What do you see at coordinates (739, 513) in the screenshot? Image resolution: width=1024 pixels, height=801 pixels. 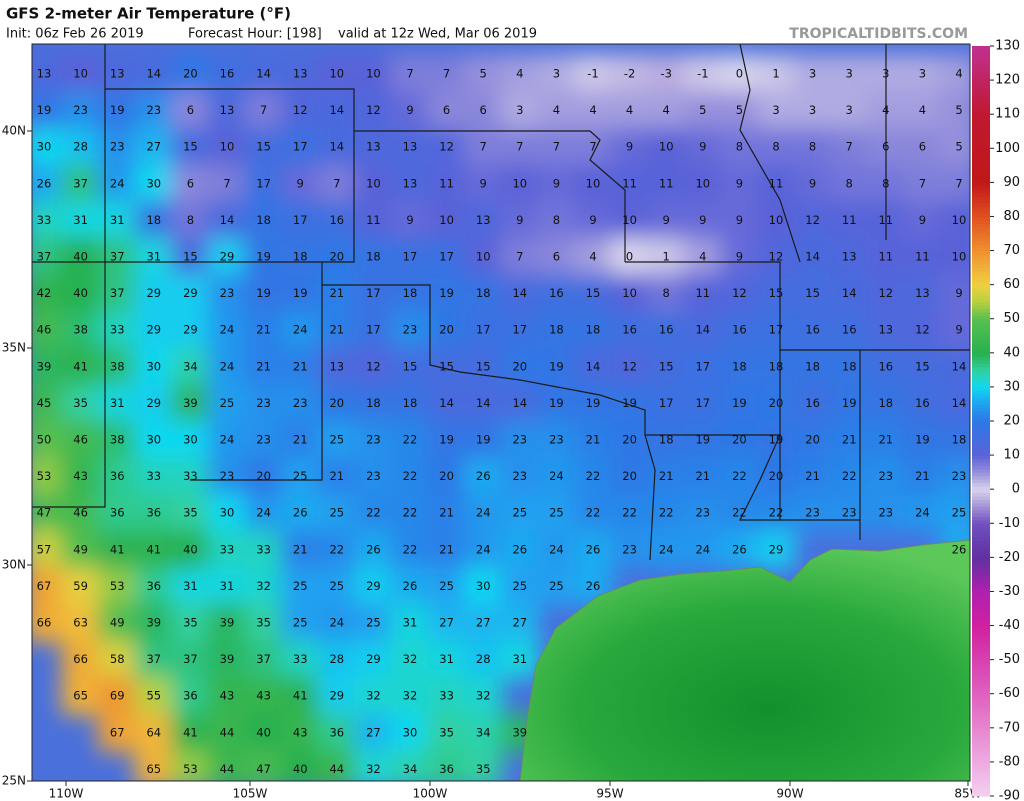 I see `temperature-value: 22` at bounding box center [739, 513].